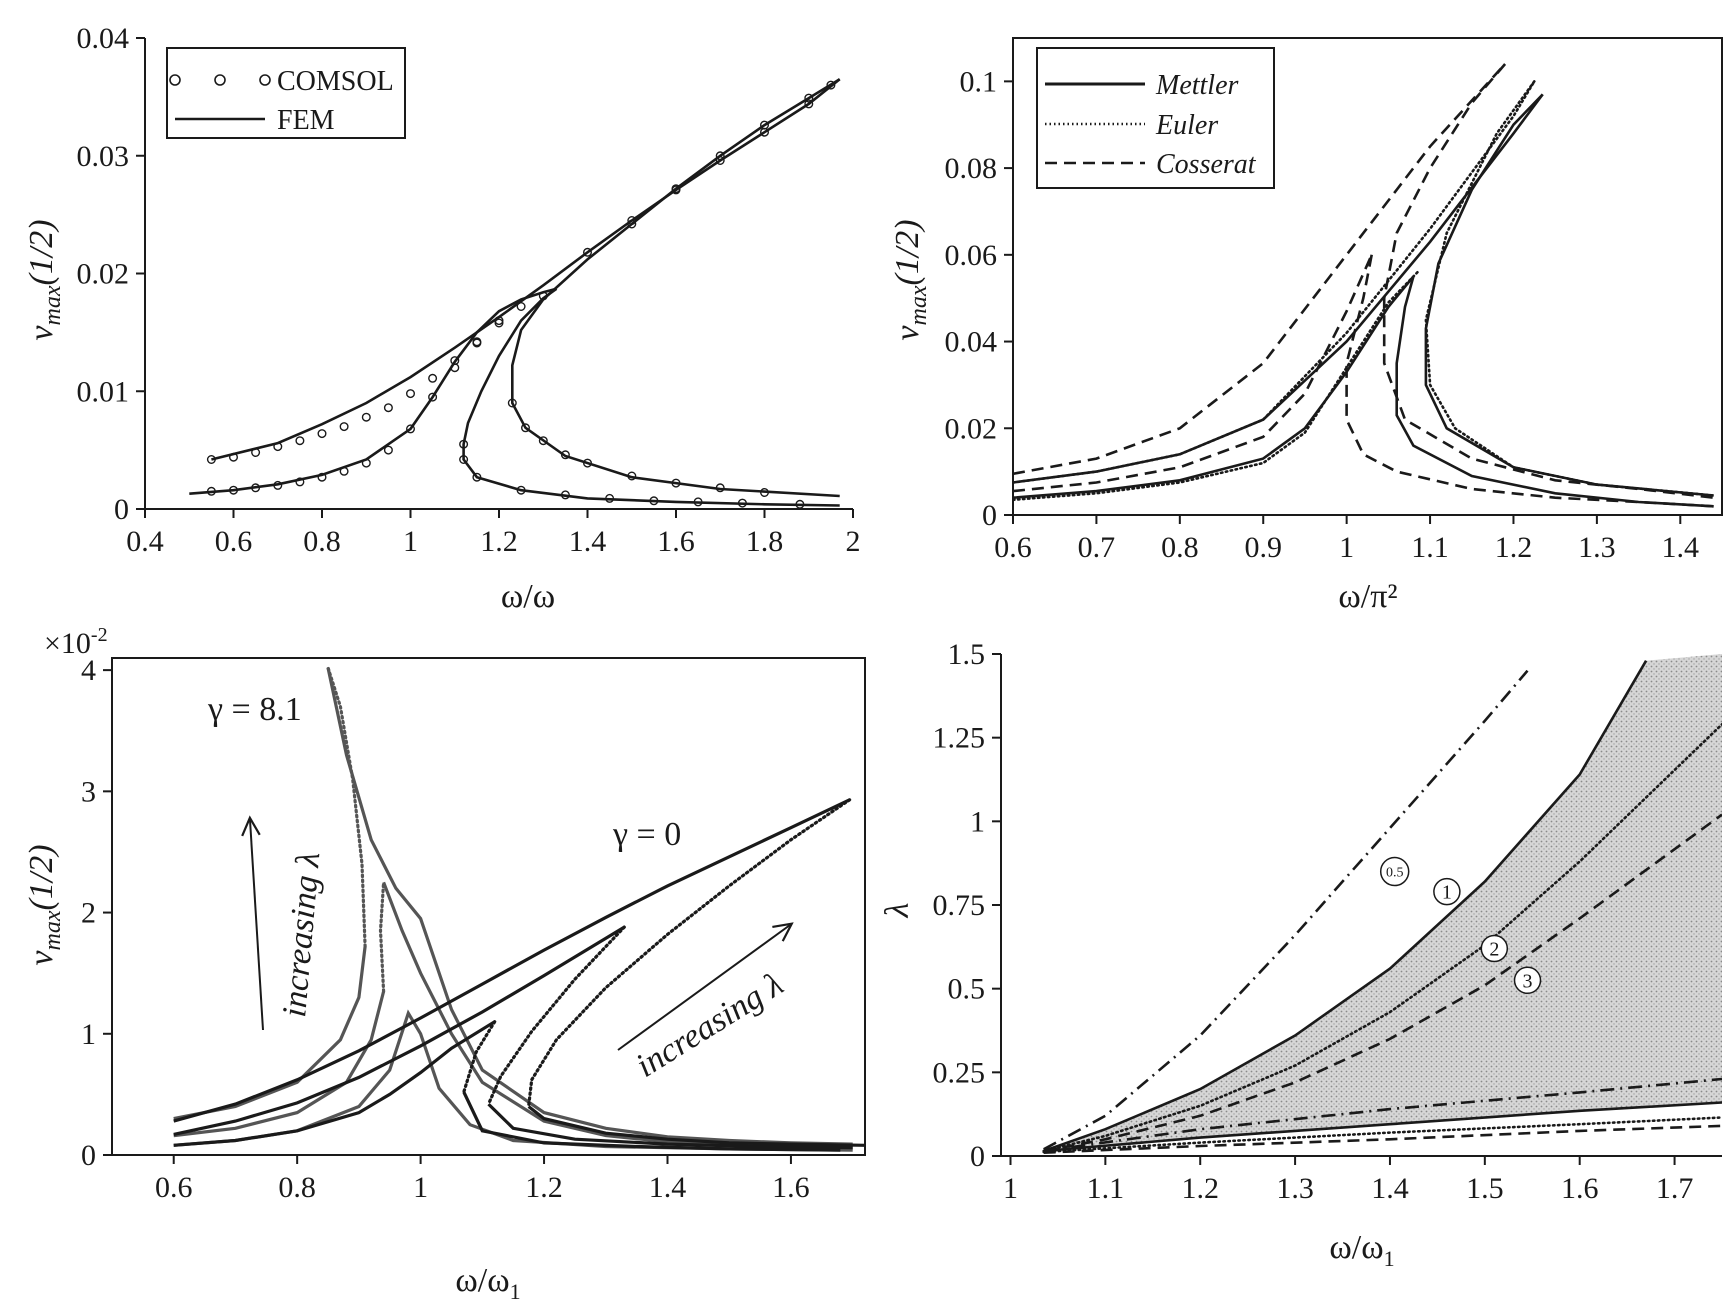  I want to click on p1-legend-fem-label: FEM, so click(306, 120).